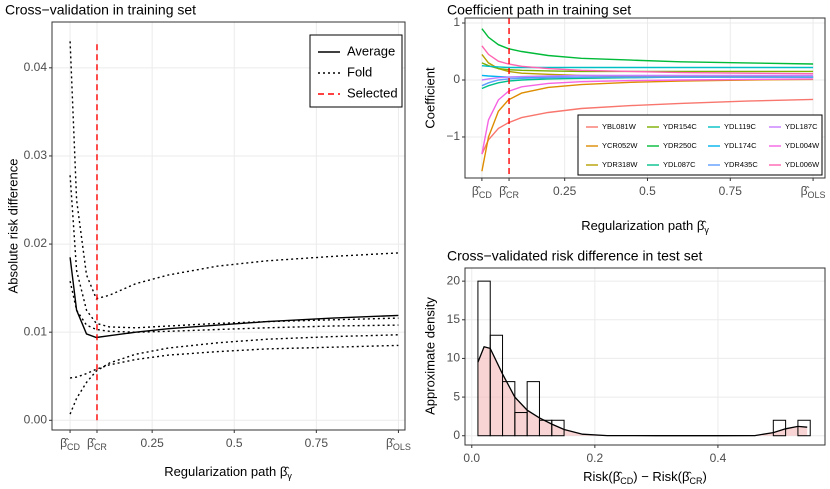 The height and width of the screenshot is (489, 830). What do you see at coordinates (802, 164) in the screenshot?
I see `legend-label: YDL006W` at bounding box center [802, 164].